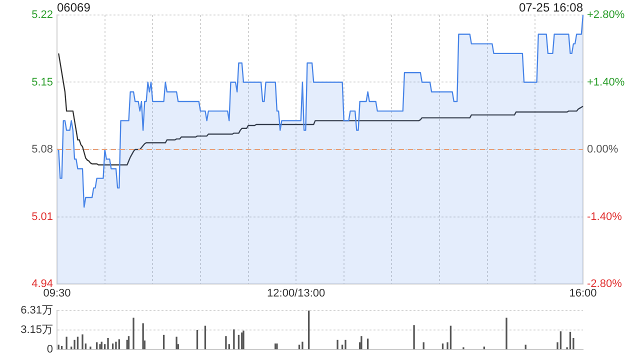  I want to click on chart-title: 06069, so click(74, 7).